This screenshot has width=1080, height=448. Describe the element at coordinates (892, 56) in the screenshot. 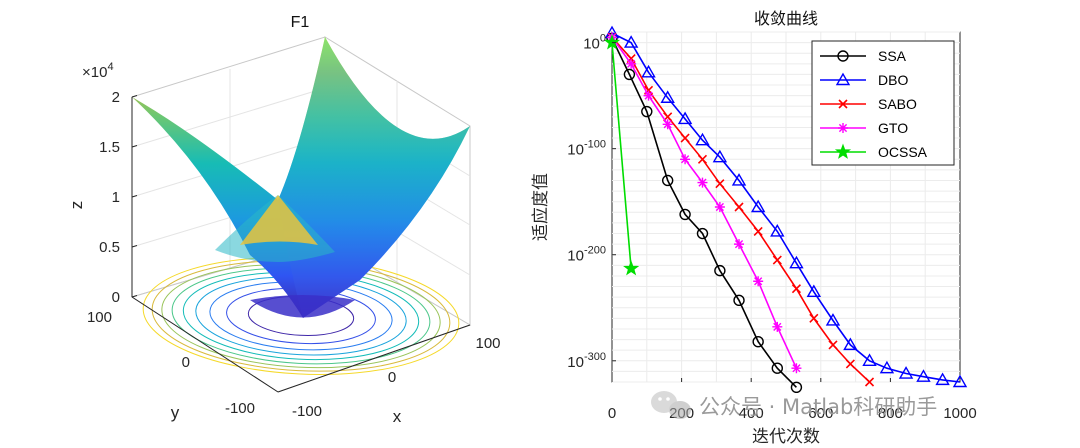

I see `legend-label: SSA` at that location.